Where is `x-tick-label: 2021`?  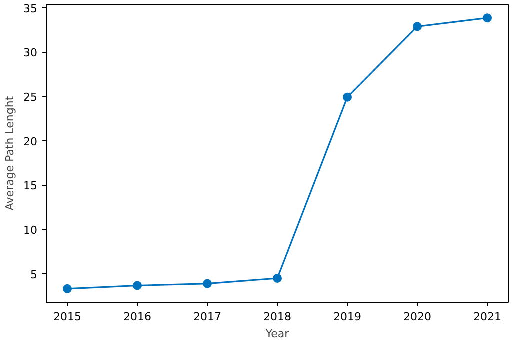
x-tick-label: 2021 is located at coordinates (488, 317).